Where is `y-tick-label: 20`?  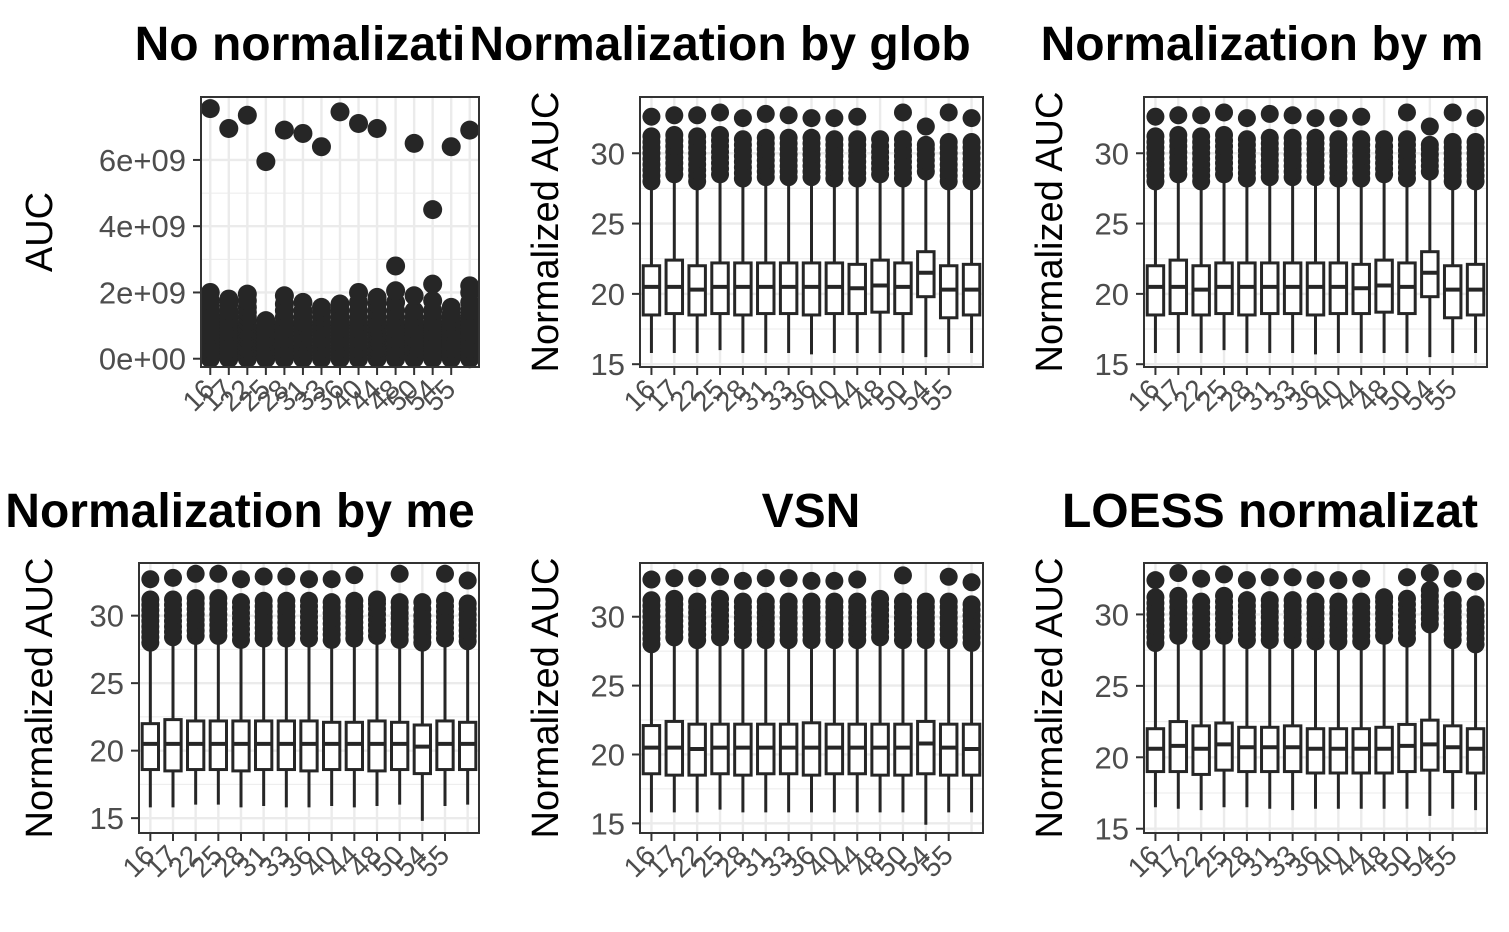 y-tick-label: 20 is located at coordinates (1112, 294).